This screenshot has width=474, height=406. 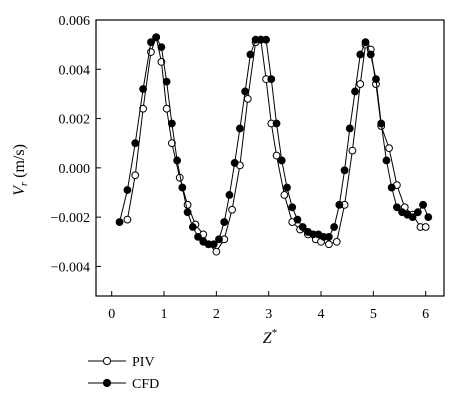 I want to click on y-tick-label: 0.004, so click(x=75, y=70).